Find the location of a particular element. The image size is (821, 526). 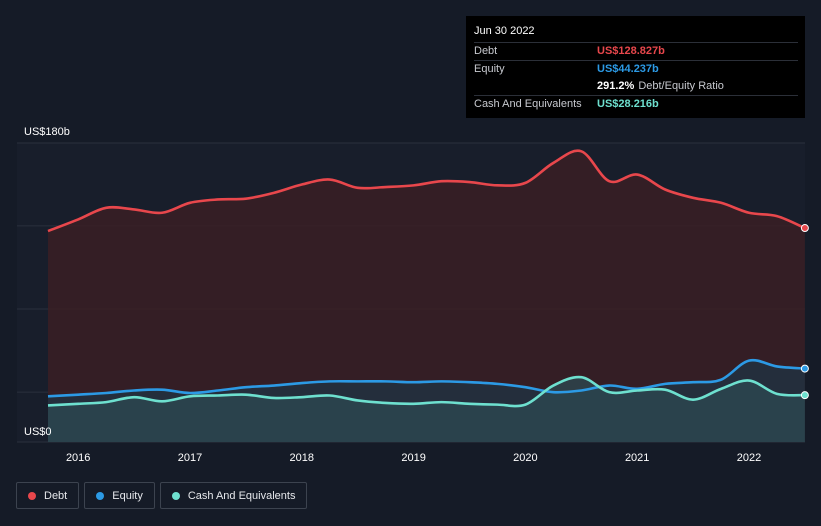

legend-label: Equity is located at coordinates (127, 495).